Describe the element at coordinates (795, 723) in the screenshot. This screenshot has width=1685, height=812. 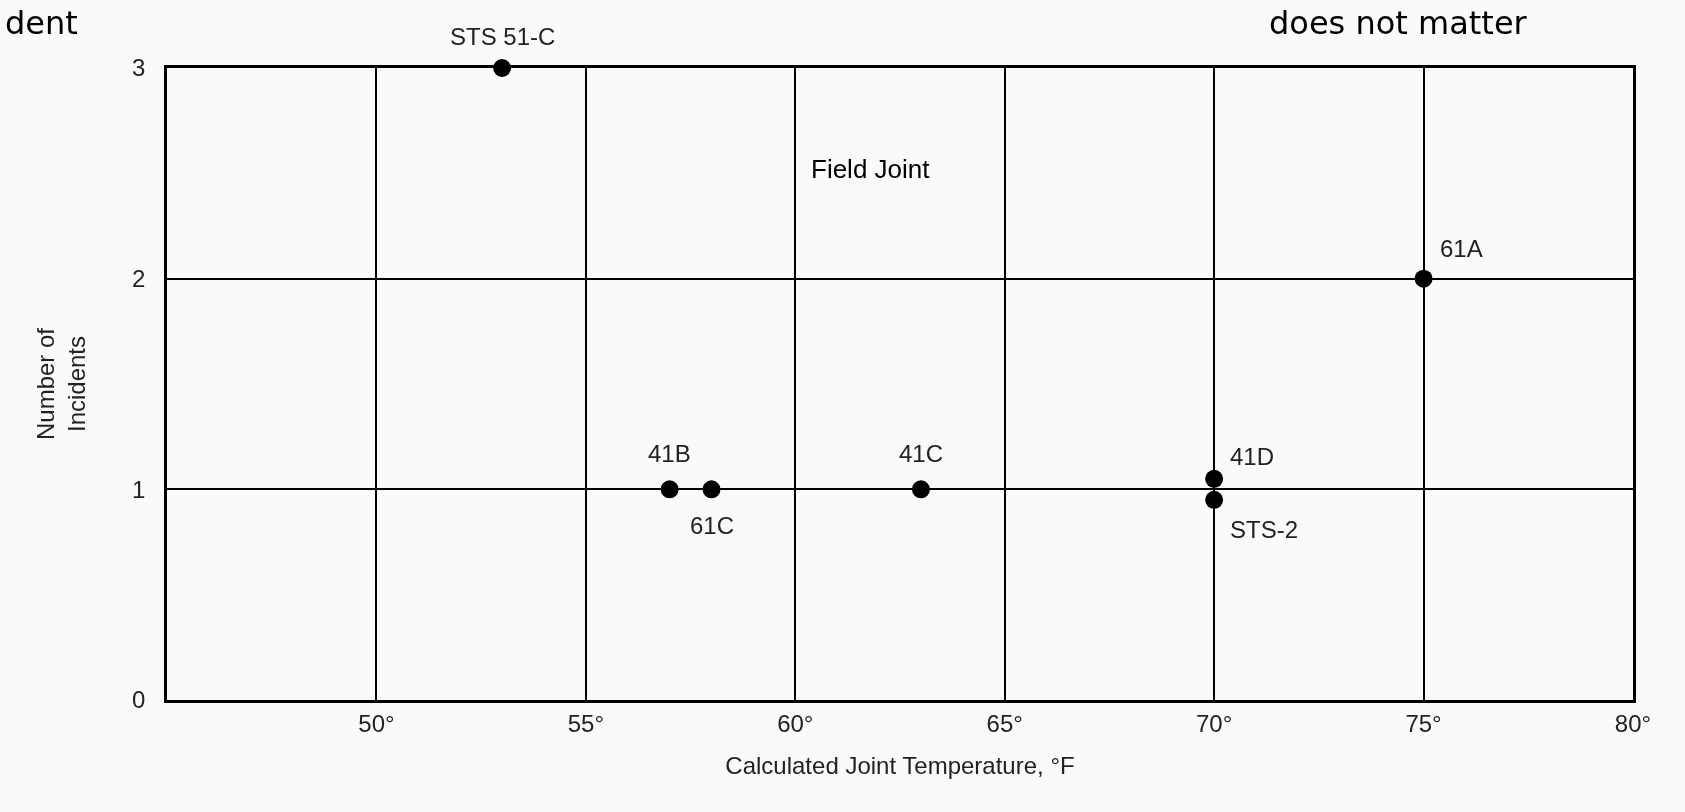
I see `x-tick-label: 60°` at that location.